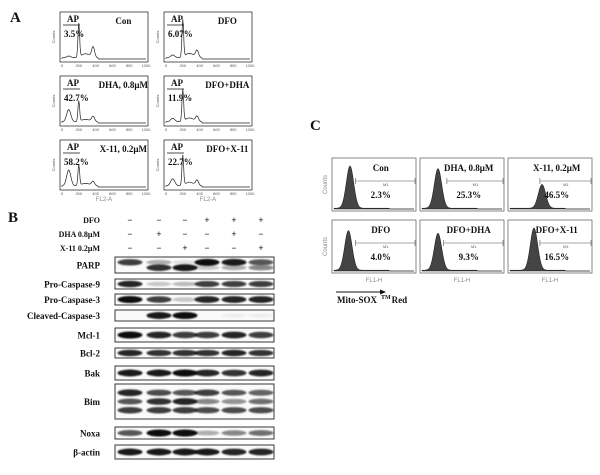 The image size is (600, 475). Describe the element at coordinates (370, 184) in the screenshot. I see `mitosox-histogram-plot: M1 Con 2.3% Counts` at that location.